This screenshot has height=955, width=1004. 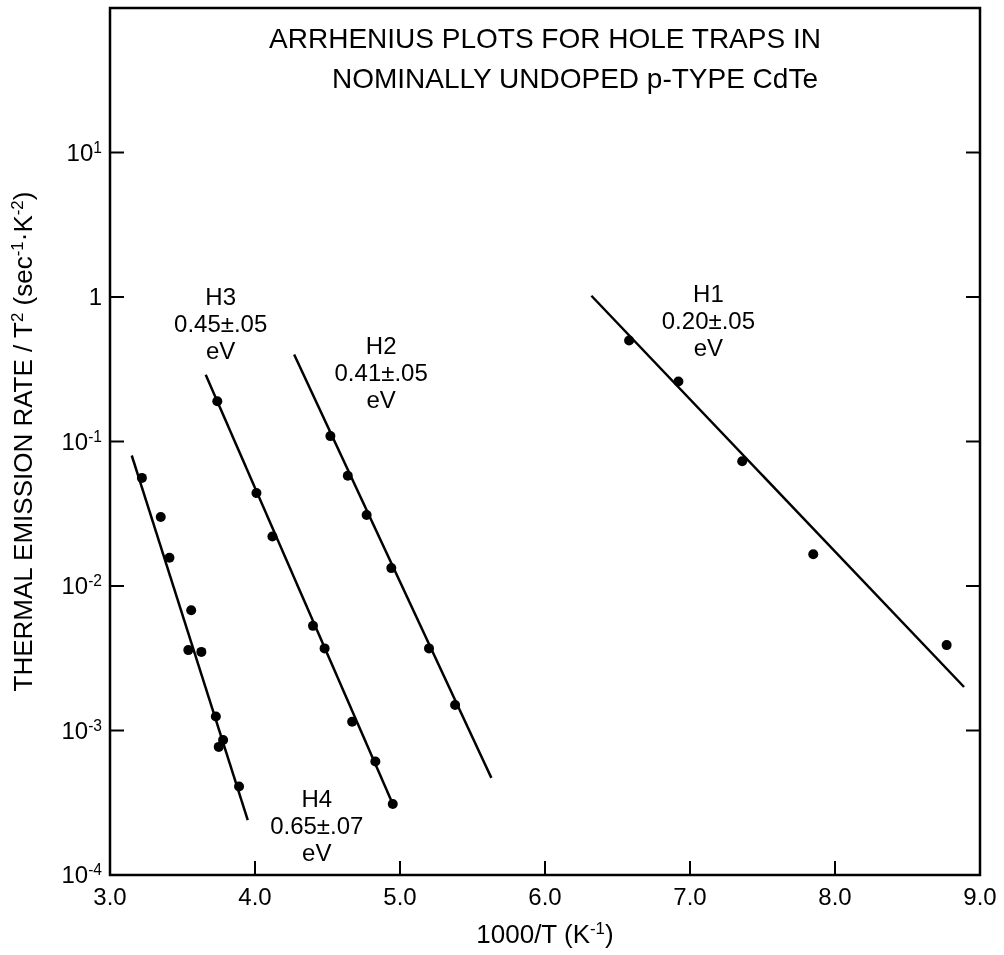 What do you see at coordinates (690, 896) in the screenshot?
I see `x-tick-label: 7.0` at bounding box center [690, 896].